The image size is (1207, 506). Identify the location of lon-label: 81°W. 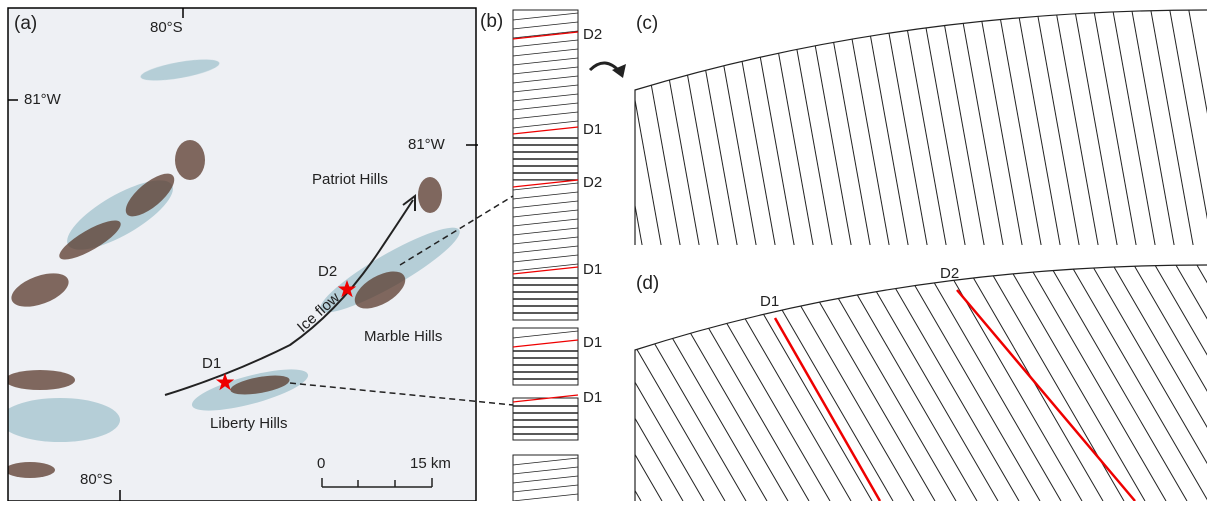
(427, 144).